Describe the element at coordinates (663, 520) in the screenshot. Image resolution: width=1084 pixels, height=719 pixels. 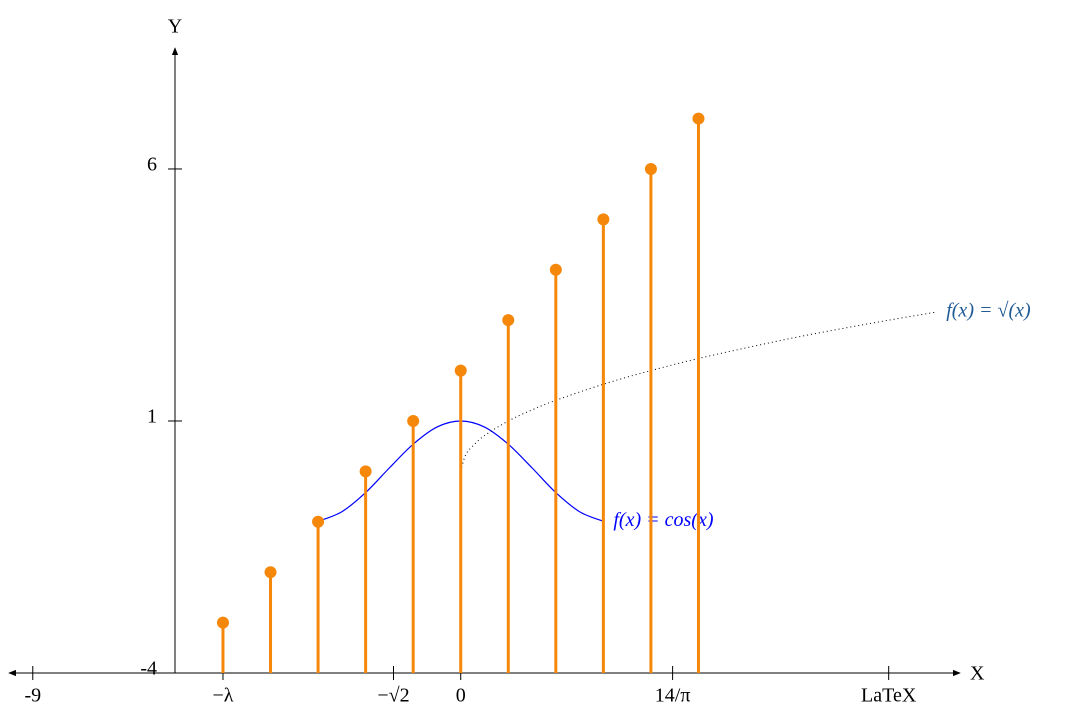
I see `curve-label: f(x) = cos(x)` at that location.